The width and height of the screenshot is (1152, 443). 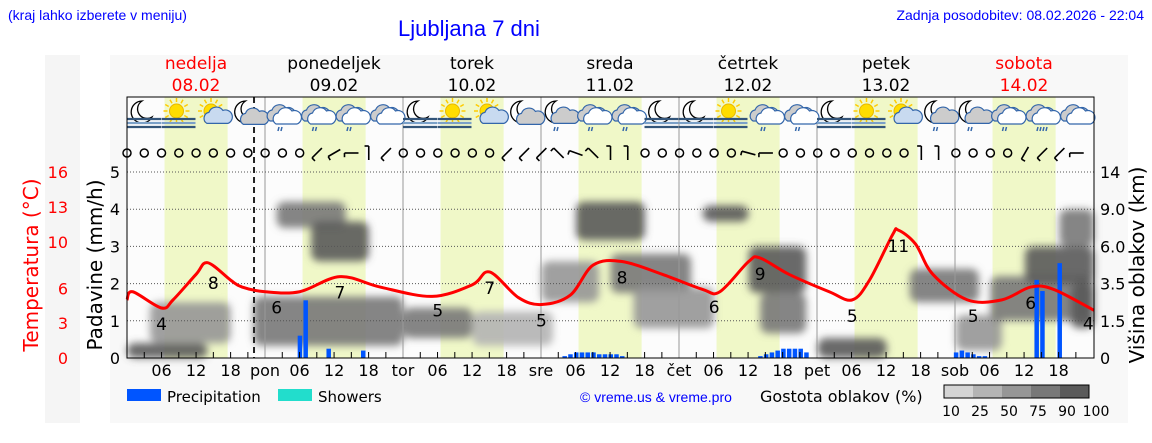 I want to click on cloud-height-tick: 3.5, so click(x=1112, y=284).